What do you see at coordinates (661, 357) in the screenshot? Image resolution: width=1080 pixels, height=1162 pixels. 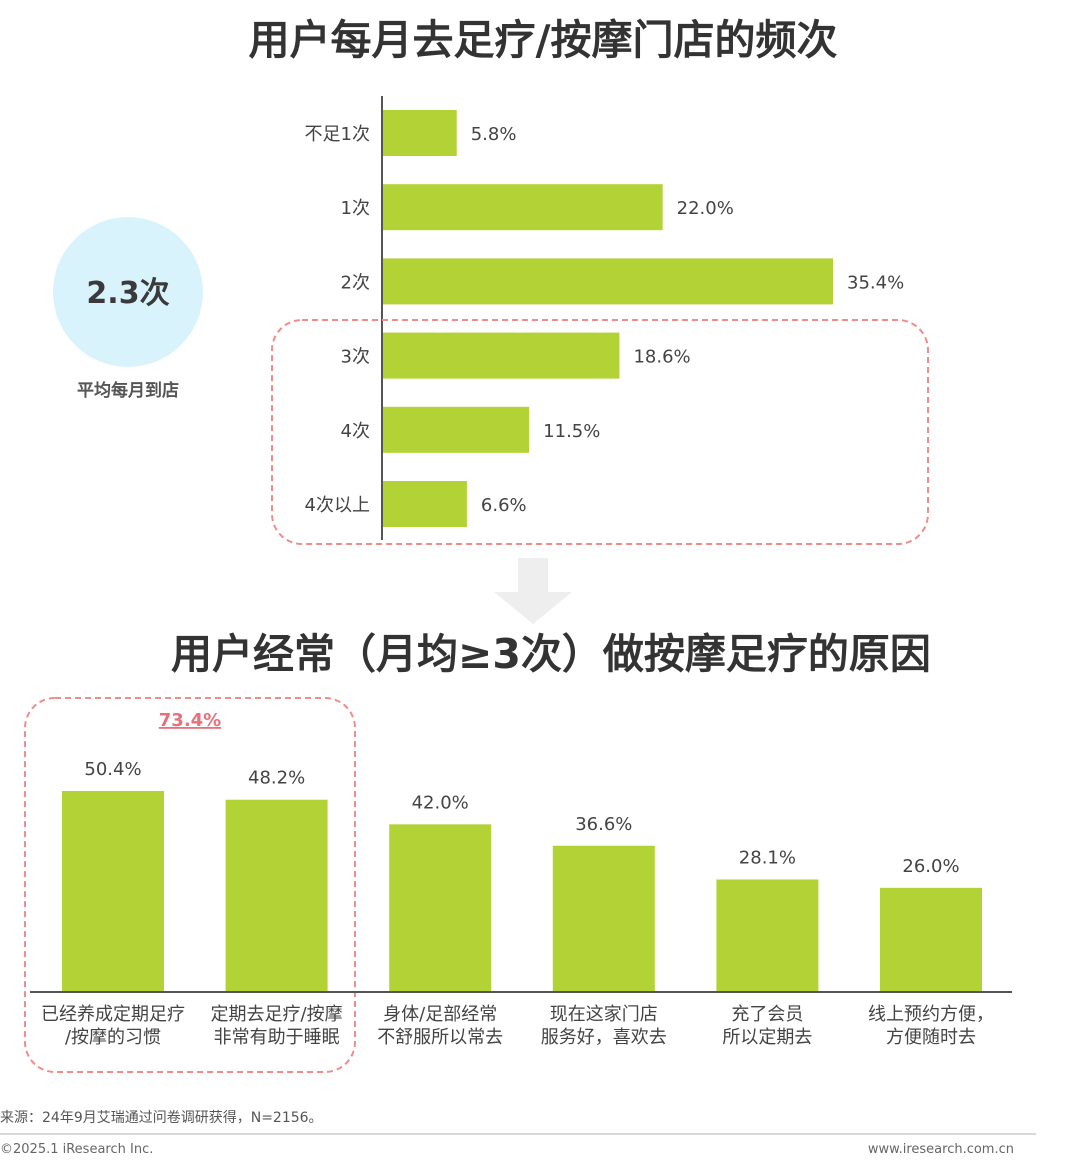 I see `chart1-value-label: 18.6%` at bounding box center [661, 357].